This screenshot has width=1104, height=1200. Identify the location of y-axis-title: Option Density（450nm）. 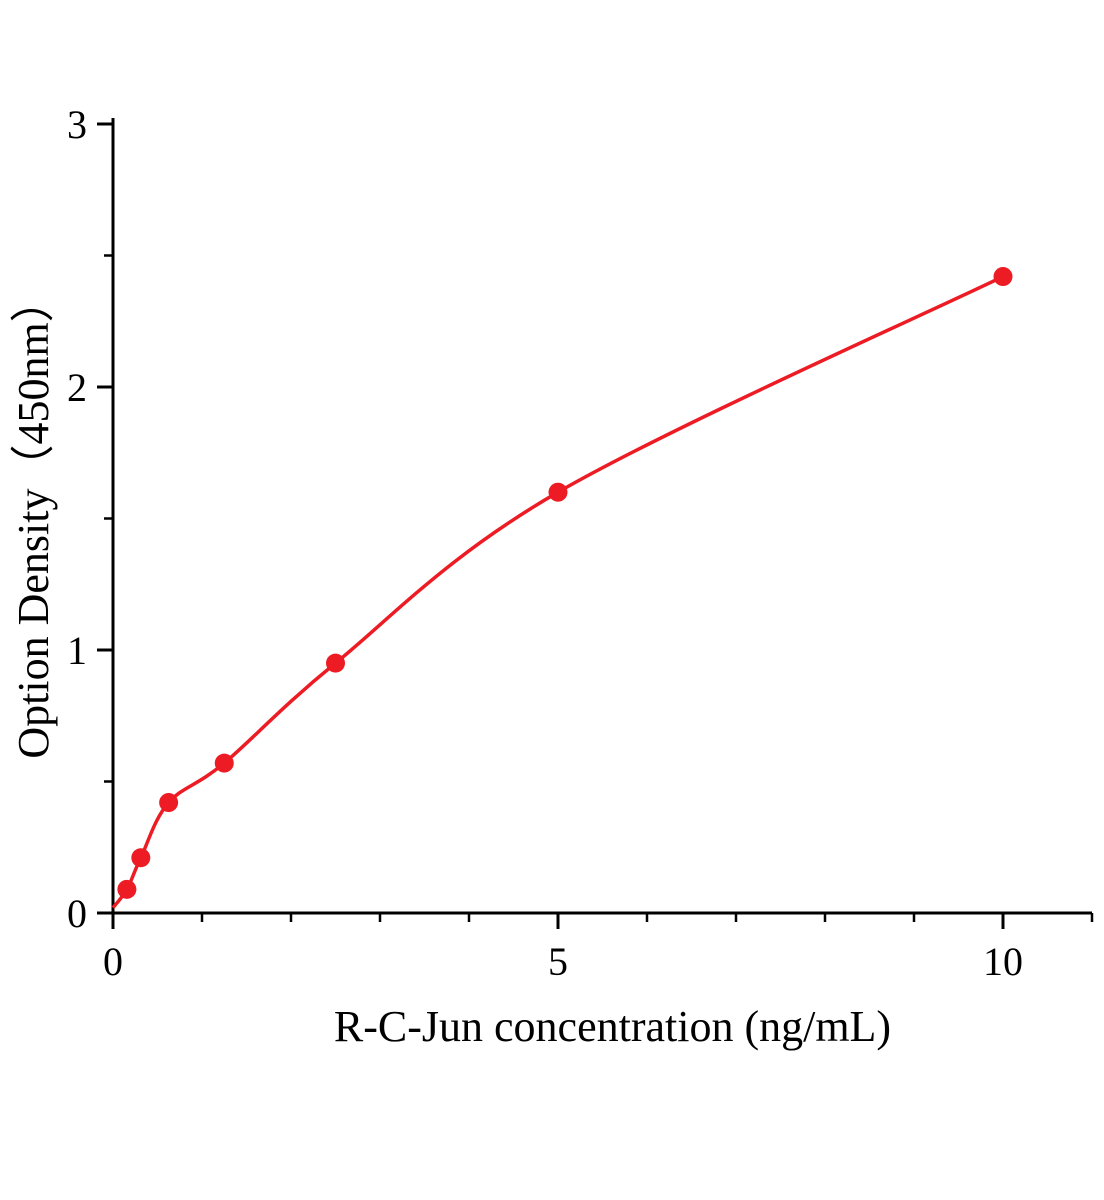
(33, 518).